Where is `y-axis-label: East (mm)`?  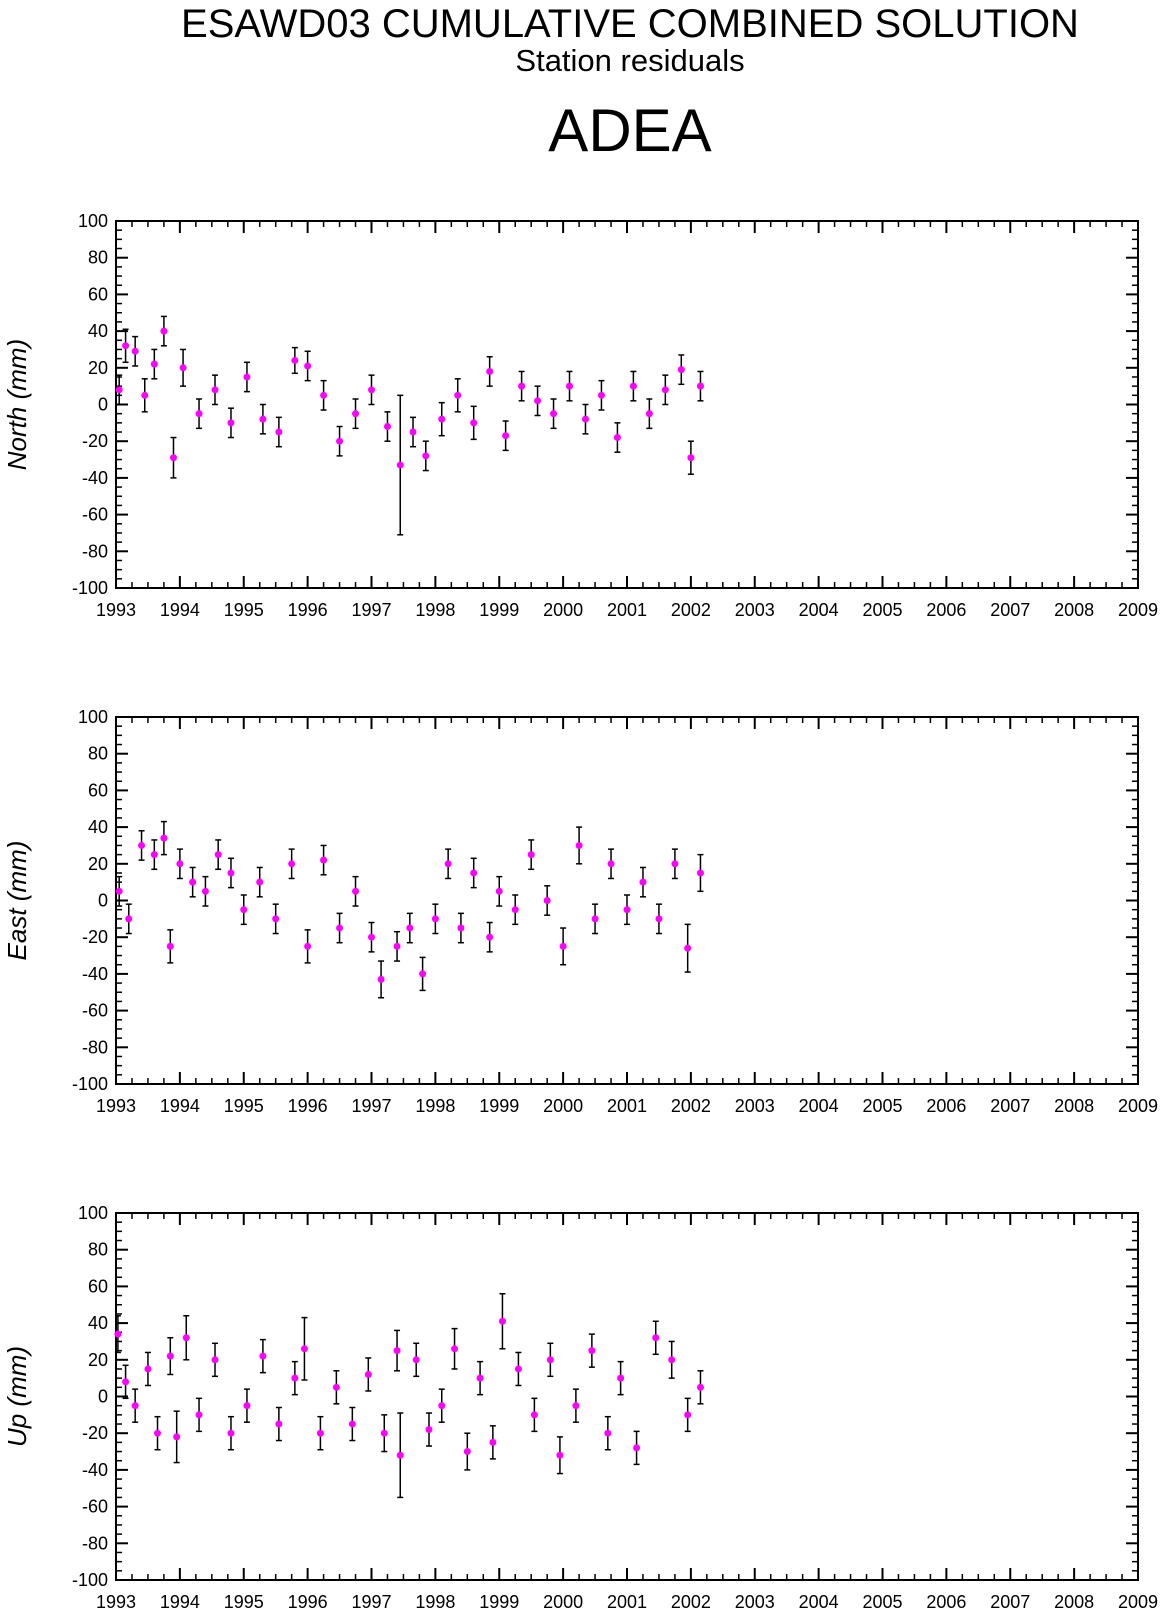
y-axis-label: East (mm) is located at coordinates (17, 901).